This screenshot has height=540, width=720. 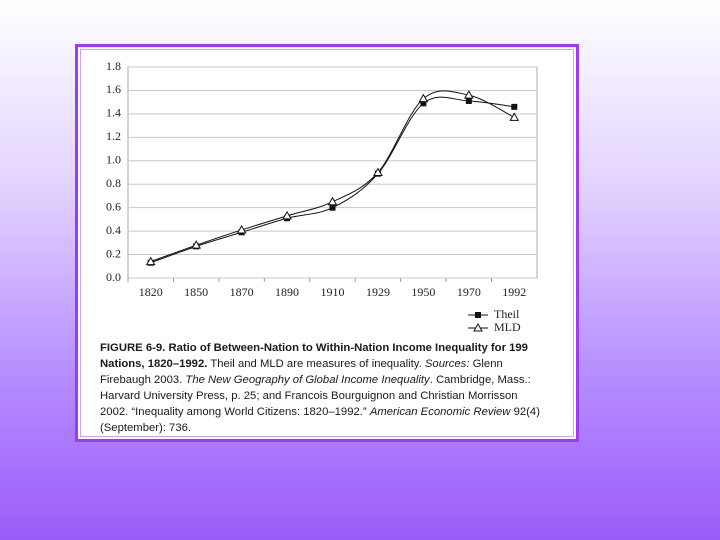 What do you see at coordinates (514, 292) in the screenshot?
I see `x-tick-label: 1992` at bounding box center [514, 292].